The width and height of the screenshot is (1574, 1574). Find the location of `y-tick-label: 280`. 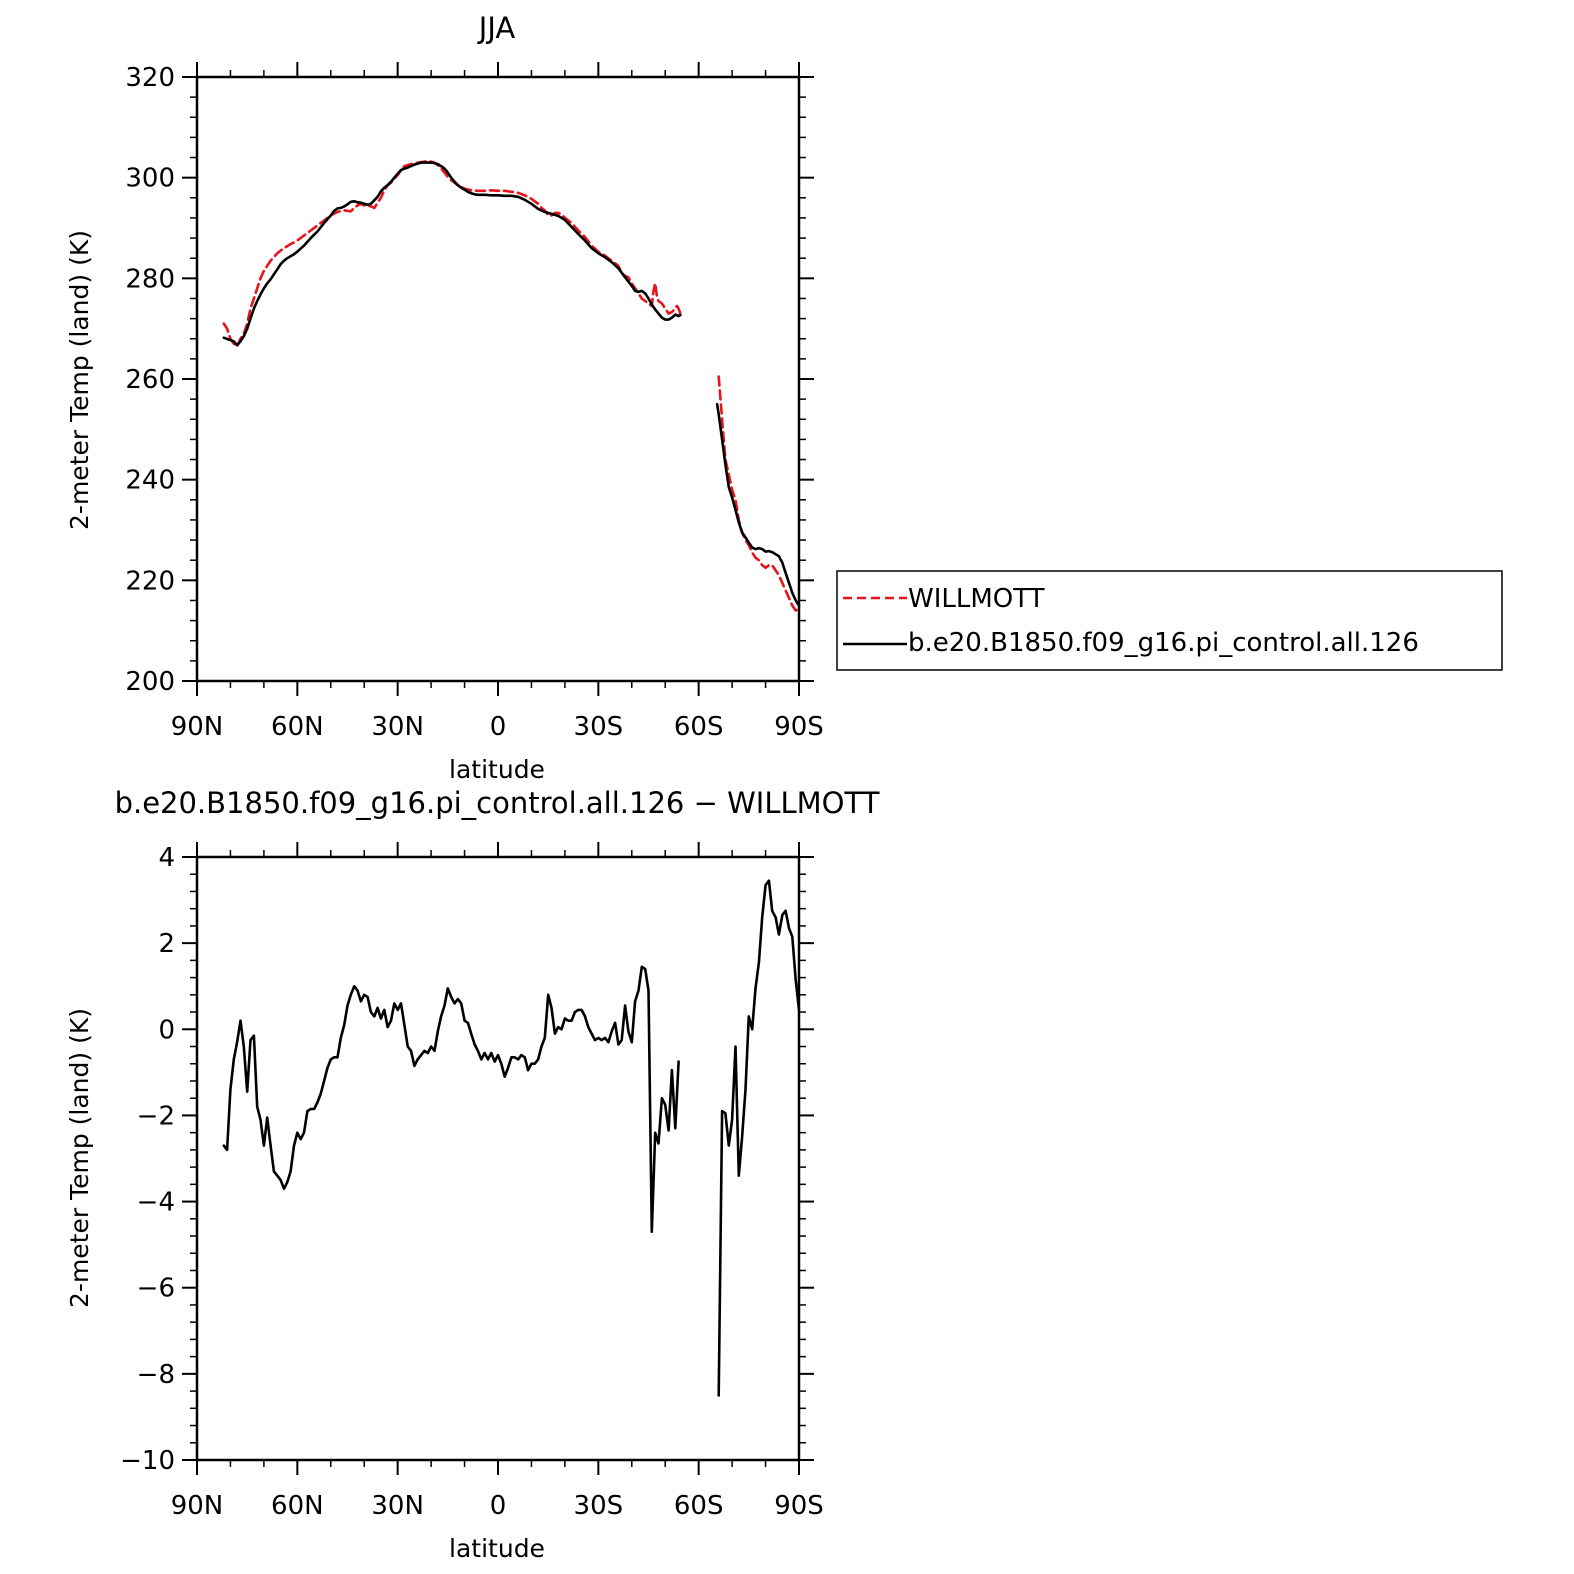

y-tick-label: 280 is located at coordinates (150, 279).